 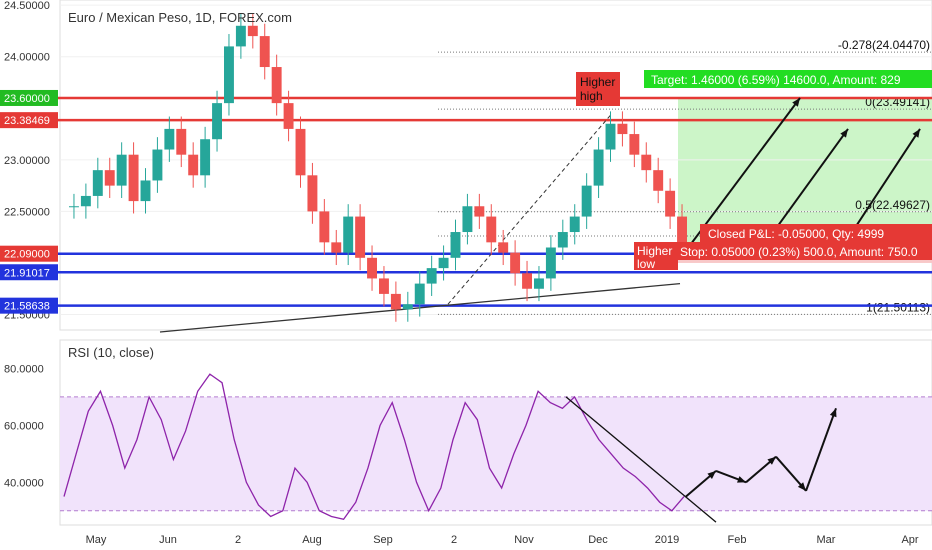 I want to click on stop-box, so click(x=804, y=251).